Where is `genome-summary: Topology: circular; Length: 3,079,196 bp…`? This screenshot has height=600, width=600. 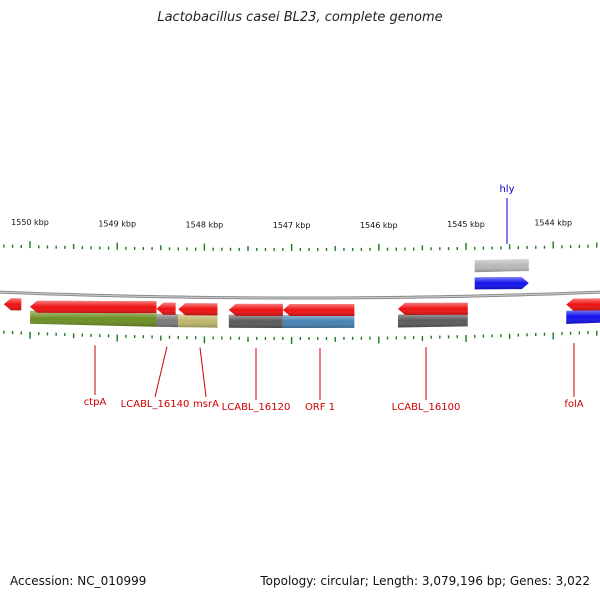
genome-summary: Topology: circular; Length: 3,079,196 bp… is located at coordinates (425, 581).